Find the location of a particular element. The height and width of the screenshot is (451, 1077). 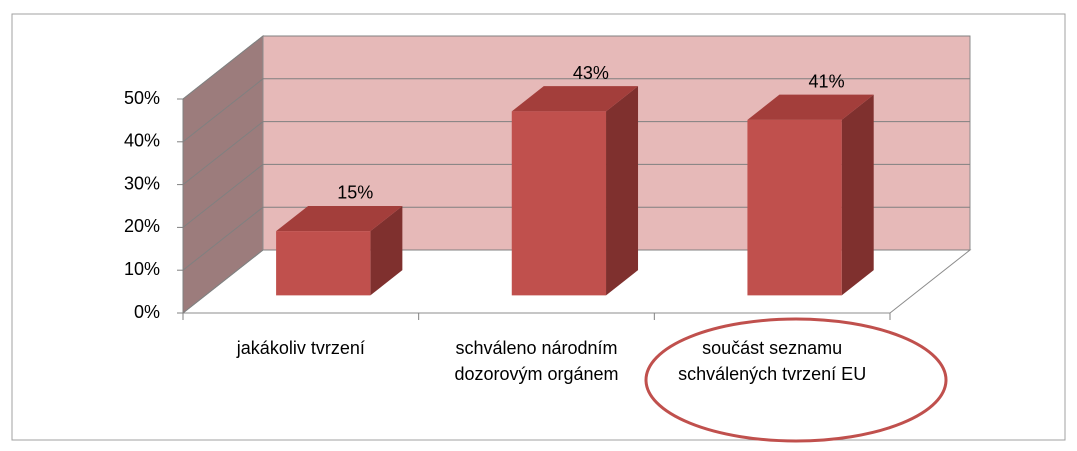

value-label: 15% is located at coordinates (355, 193).